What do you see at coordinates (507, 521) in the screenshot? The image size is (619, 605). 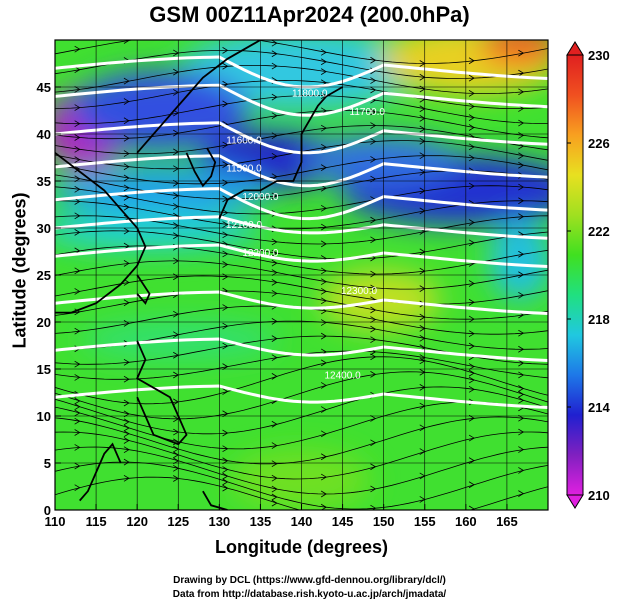 I see `x-tick-label: 165` at bounding box center [507, 521].